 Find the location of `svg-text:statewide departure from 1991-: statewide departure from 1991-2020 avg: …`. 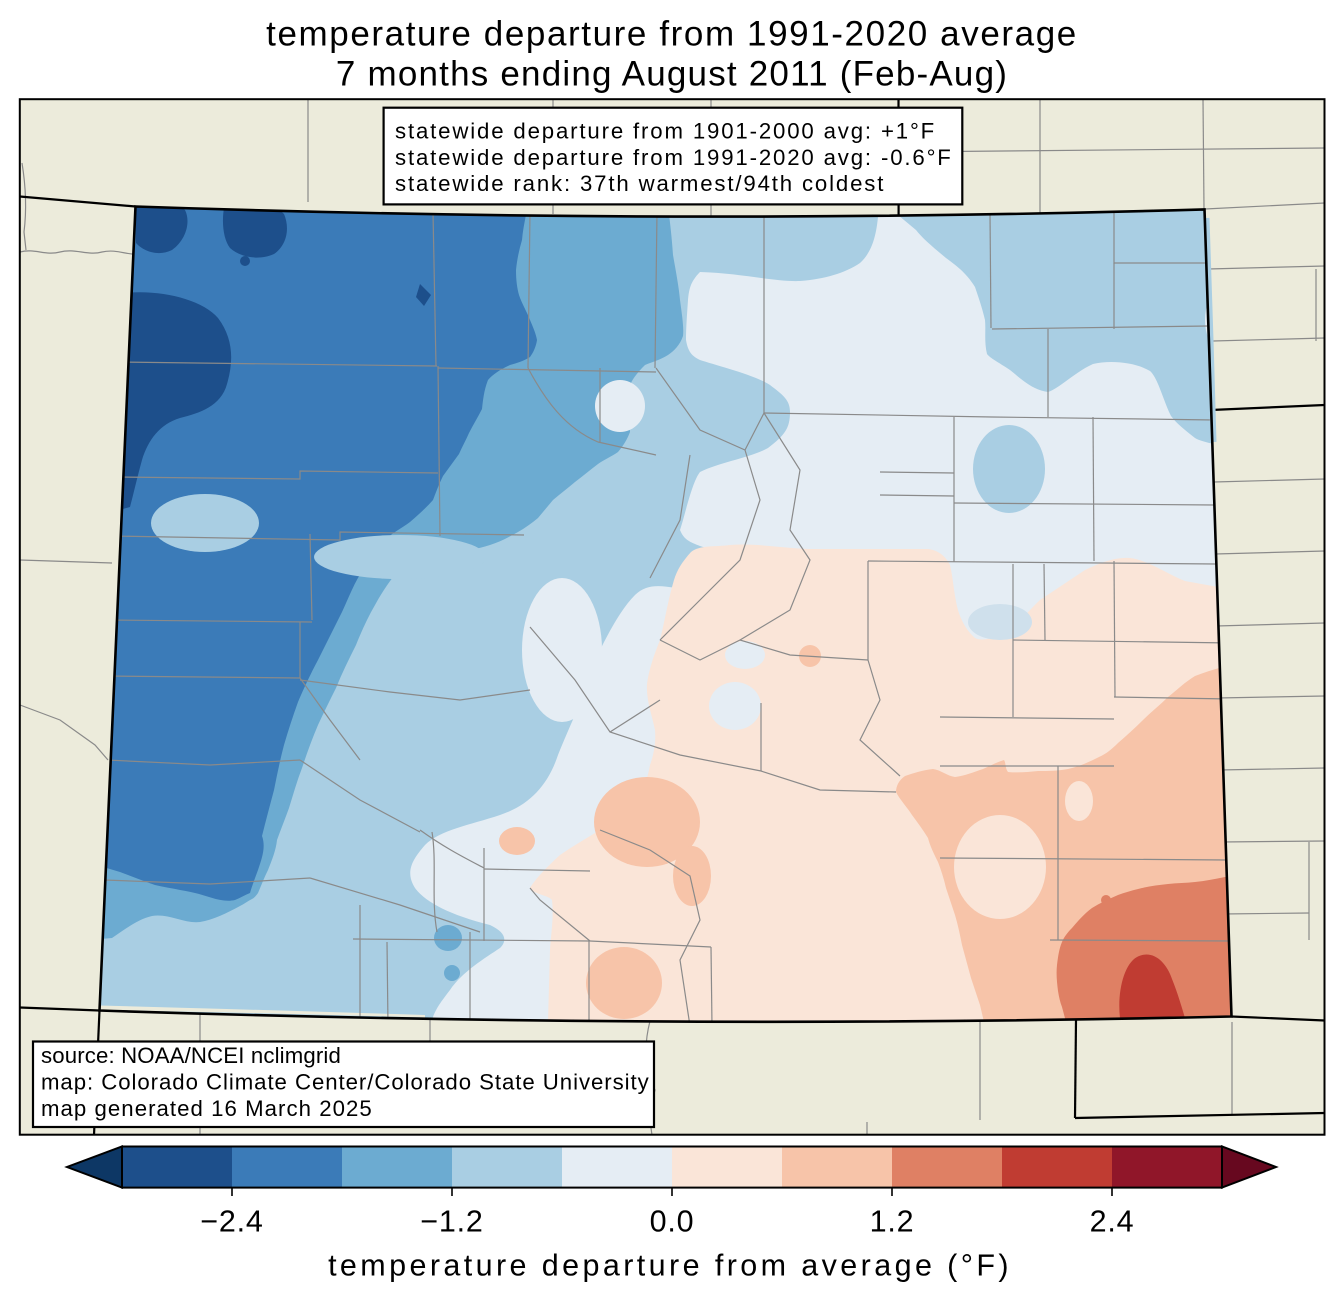

svg-text:statewide departure from 1991-: statewide departure from 1991-2020 avg: … is located at coordinates (674, 157).